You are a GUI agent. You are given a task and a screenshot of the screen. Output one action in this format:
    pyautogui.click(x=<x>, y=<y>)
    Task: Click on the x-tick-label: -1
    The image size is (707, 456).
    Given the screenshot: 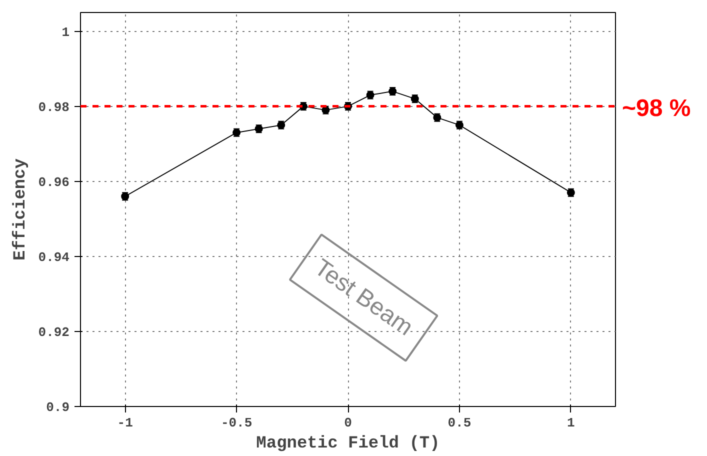 What is the action you would take?
    pyautogui.click(x=125, y=423)
    